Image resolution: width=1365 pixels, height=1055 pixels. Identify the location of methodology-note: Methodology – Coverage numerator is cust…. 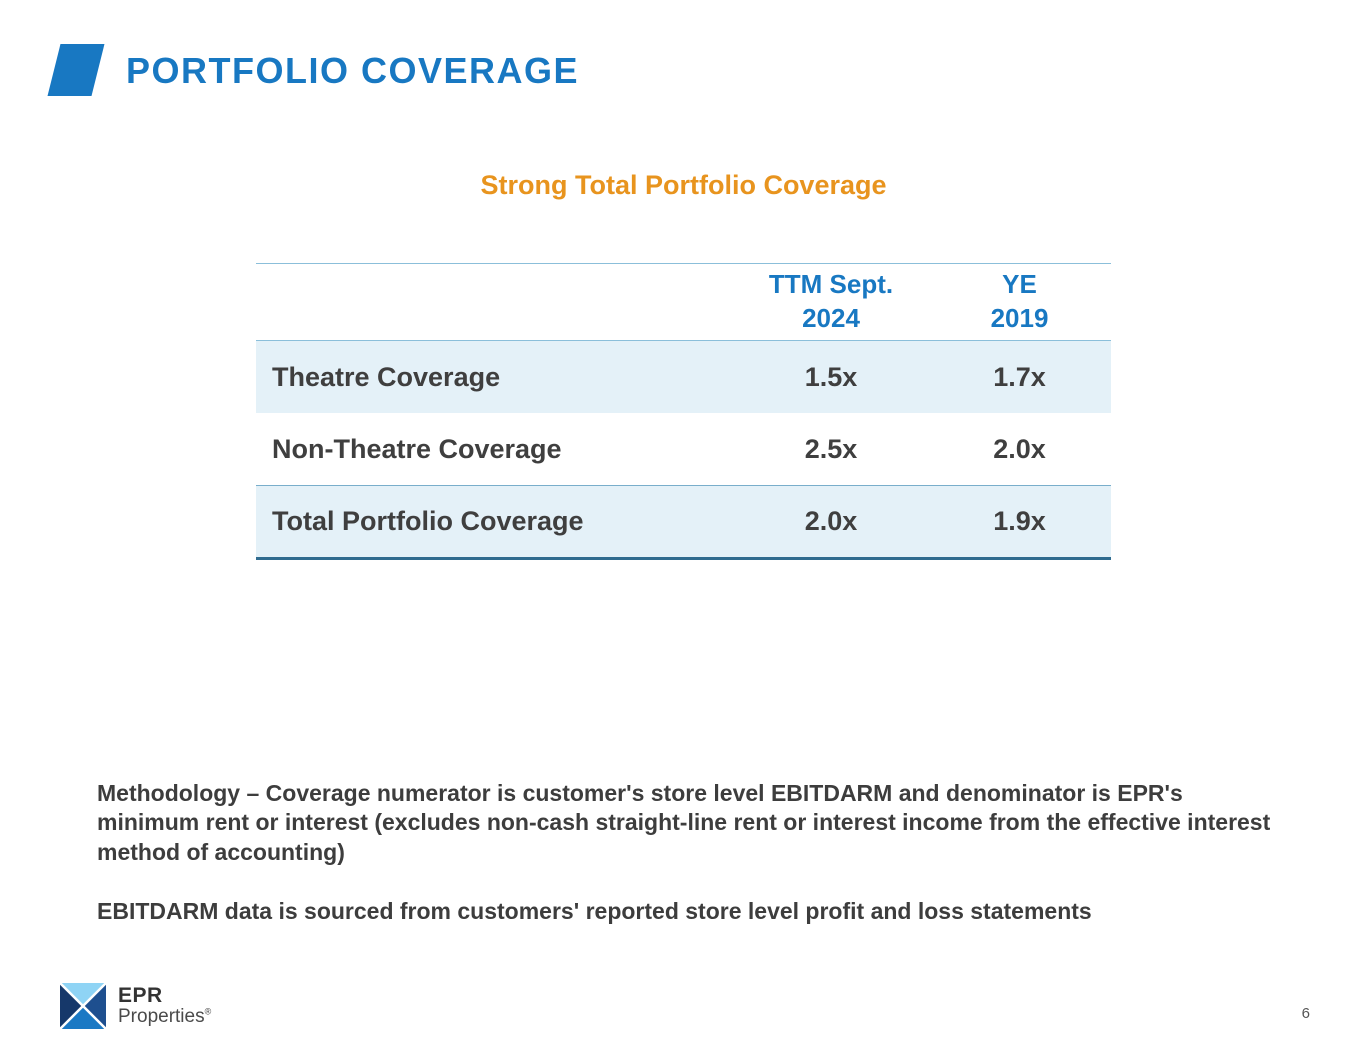
(684, 822).